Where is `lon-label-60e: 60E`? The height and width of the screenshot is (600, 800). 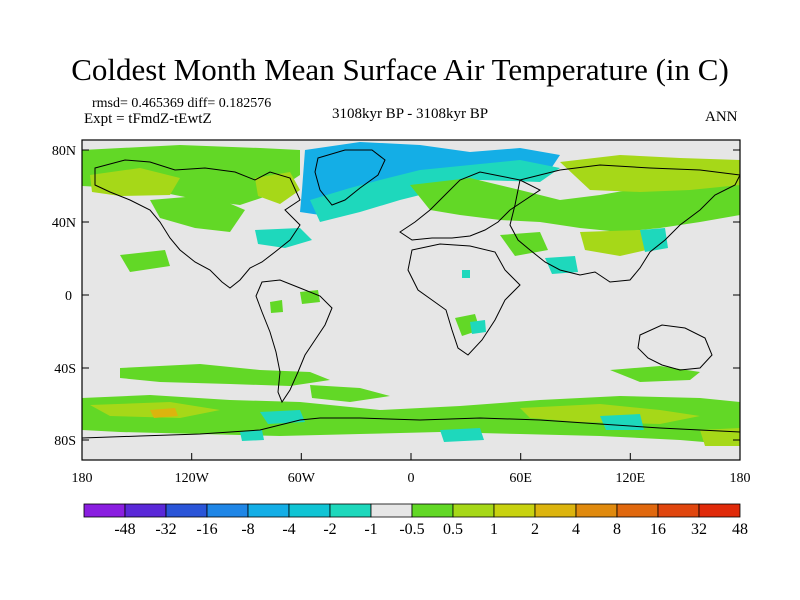 lon-label-60e: 60E is located at coordinates (520, 478).